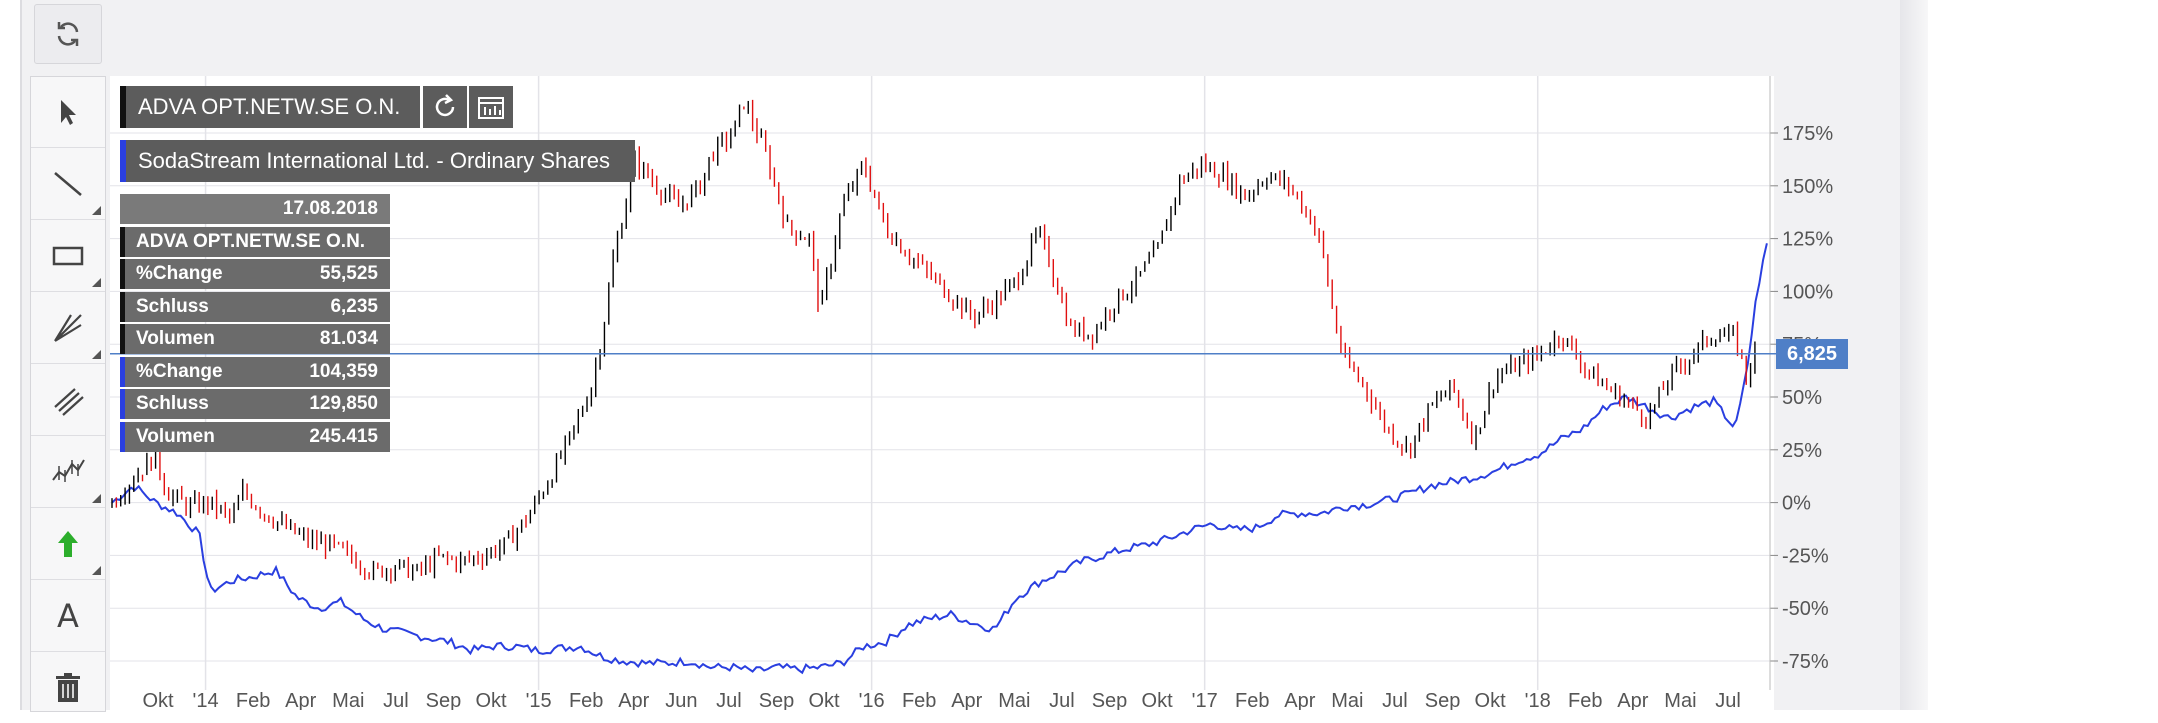  I want to click on y-tick-label: 50%, so click(1802, 398).